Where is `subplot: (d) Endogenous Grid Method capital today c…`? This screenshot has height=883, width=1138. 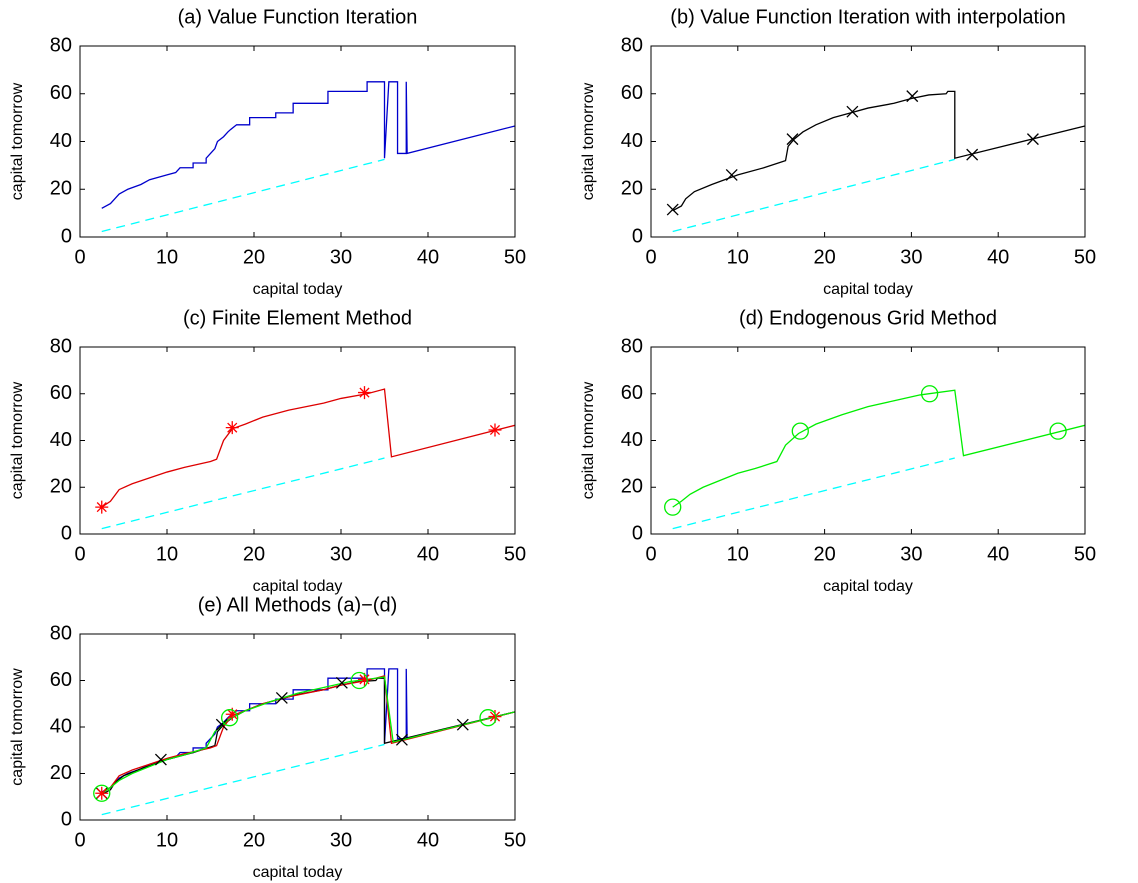 subplot: (d) Endogenous Grid Method capital today c… is located at coordinates (838, 451).